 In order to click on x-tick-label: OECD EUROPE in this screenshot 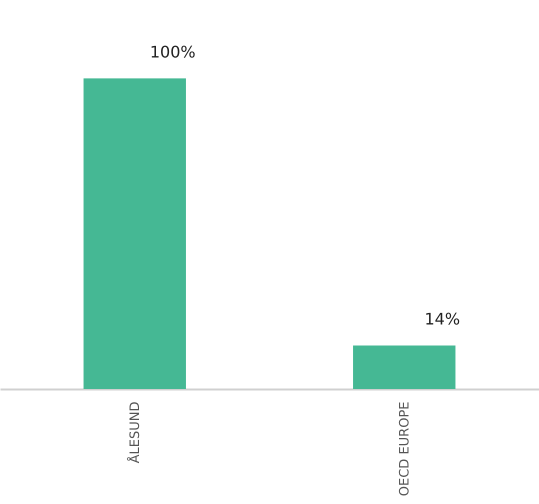, I will do `click(404, 449)`.